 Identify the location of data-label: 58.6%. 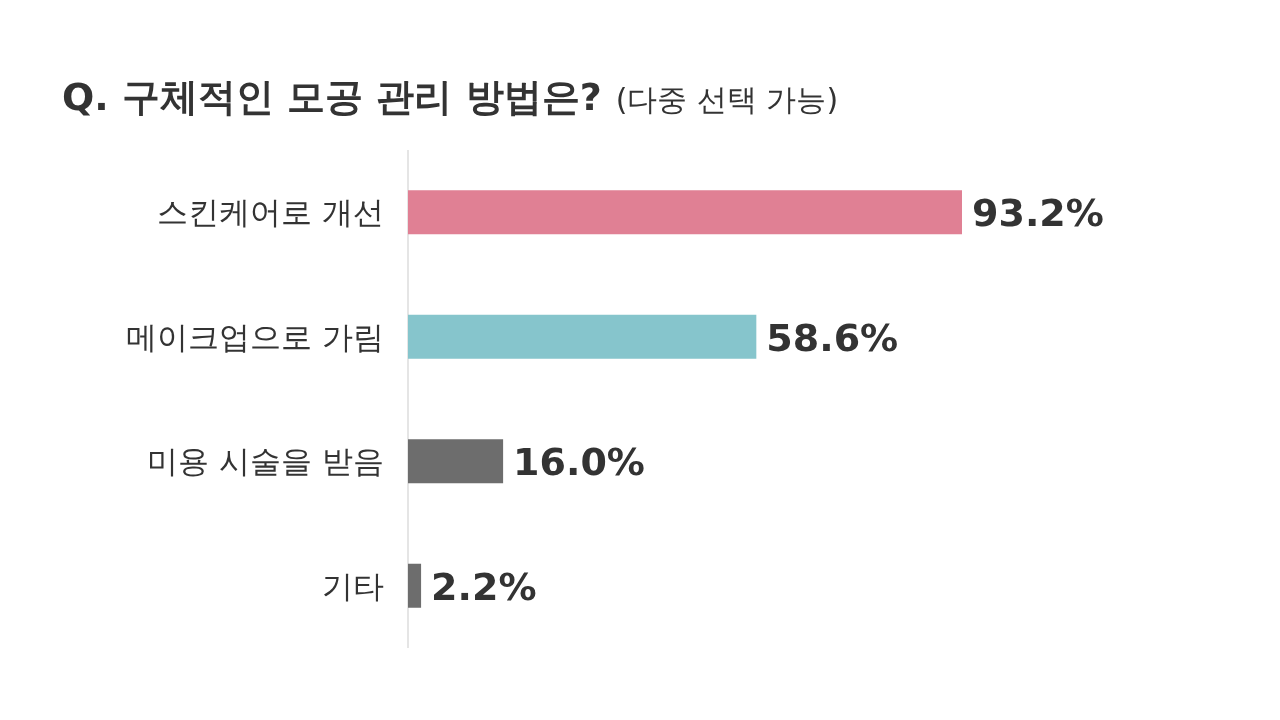
(832, 337).